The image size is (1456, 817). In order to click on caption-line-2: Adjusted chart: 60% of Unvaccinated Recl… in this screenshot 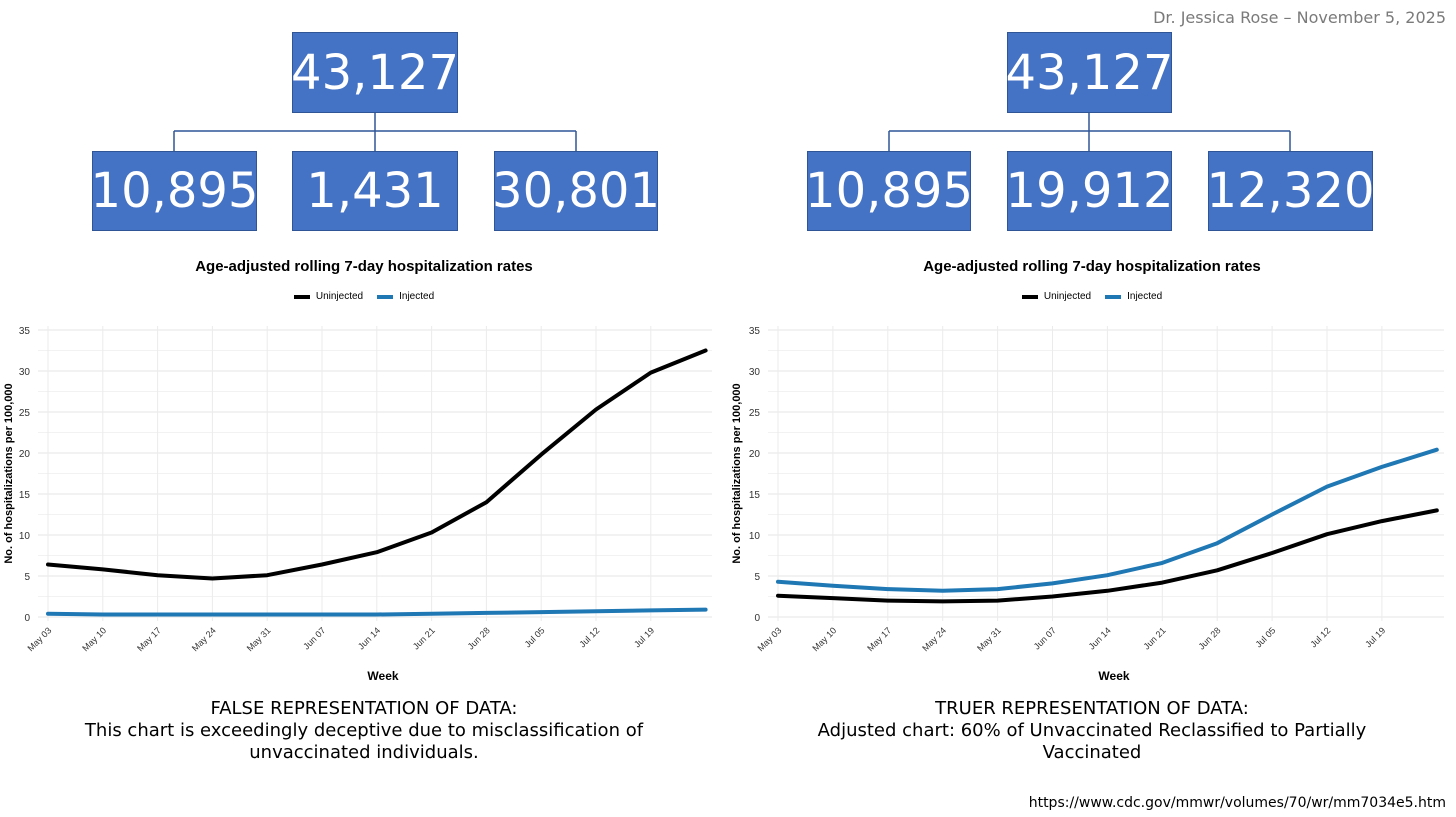, I will do `click(1092, 730)`.